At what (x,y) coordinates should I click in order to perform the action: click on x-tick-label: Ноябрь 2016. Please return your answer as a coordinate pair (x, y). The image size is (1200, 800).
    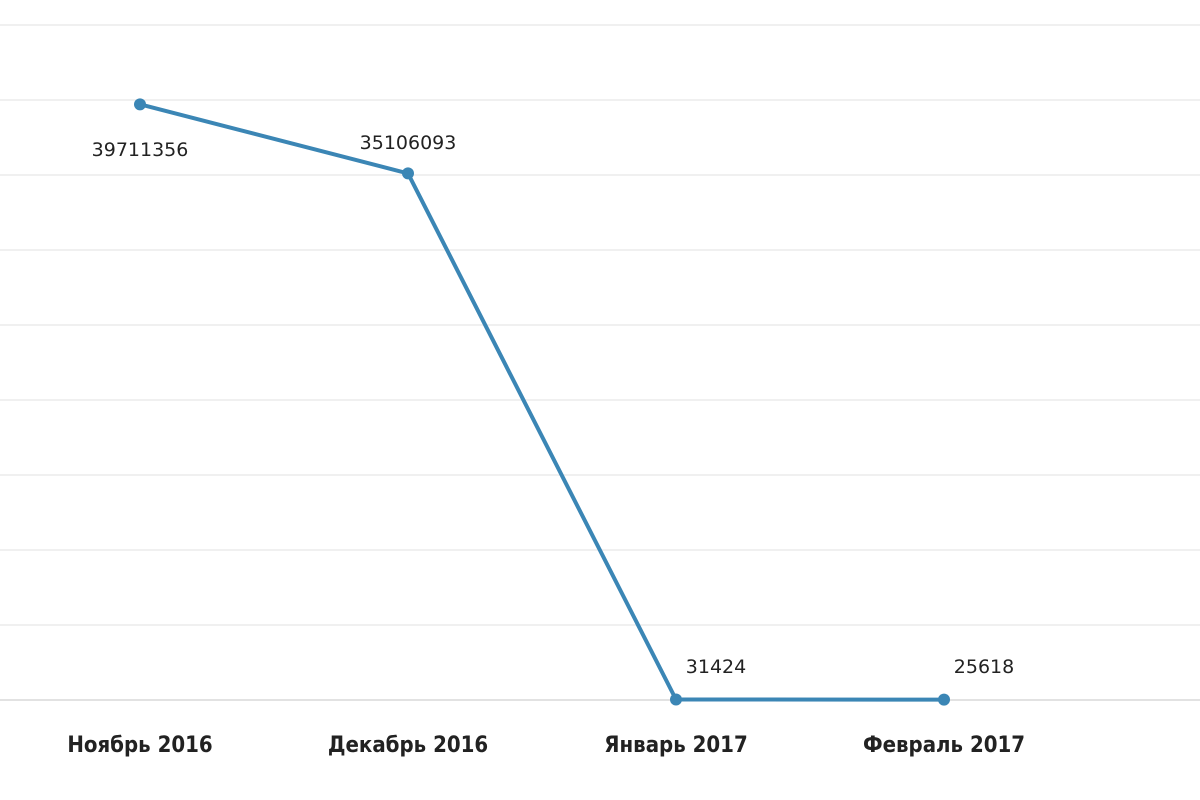
    Looking at the image, I should click on (139, 745).